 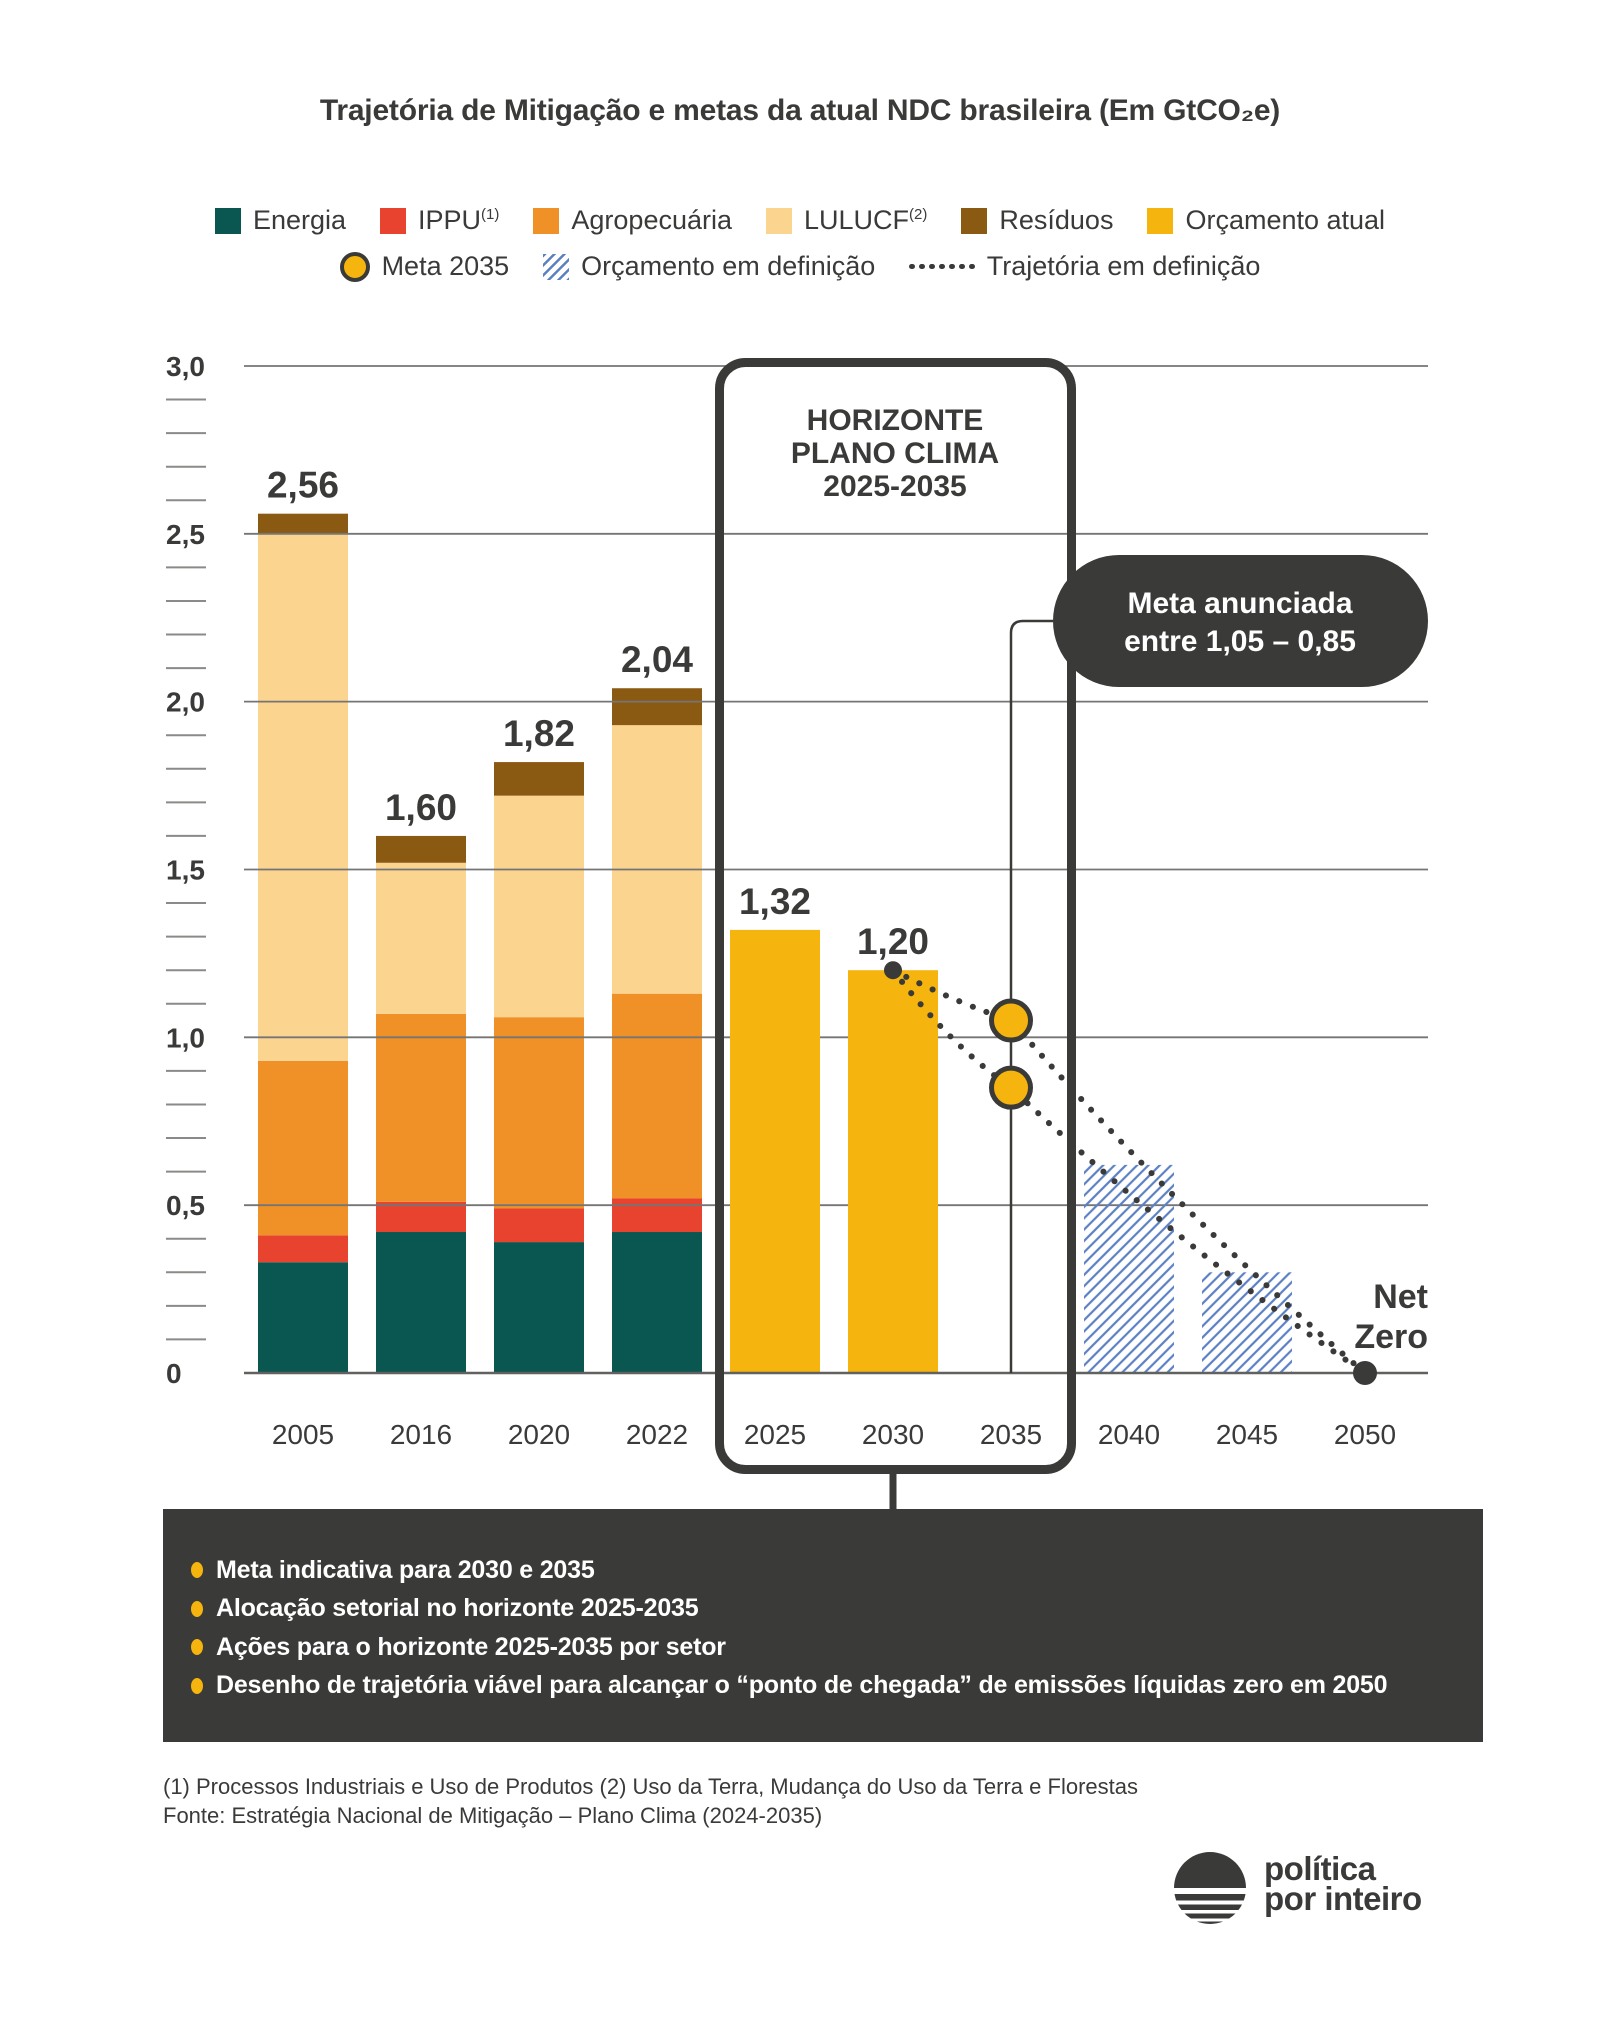 What do you see at coordinates (1365, 1434) in the screenshot?
I see `x-tick-label-2050: 2050` at bounding box center [1365, 1434].